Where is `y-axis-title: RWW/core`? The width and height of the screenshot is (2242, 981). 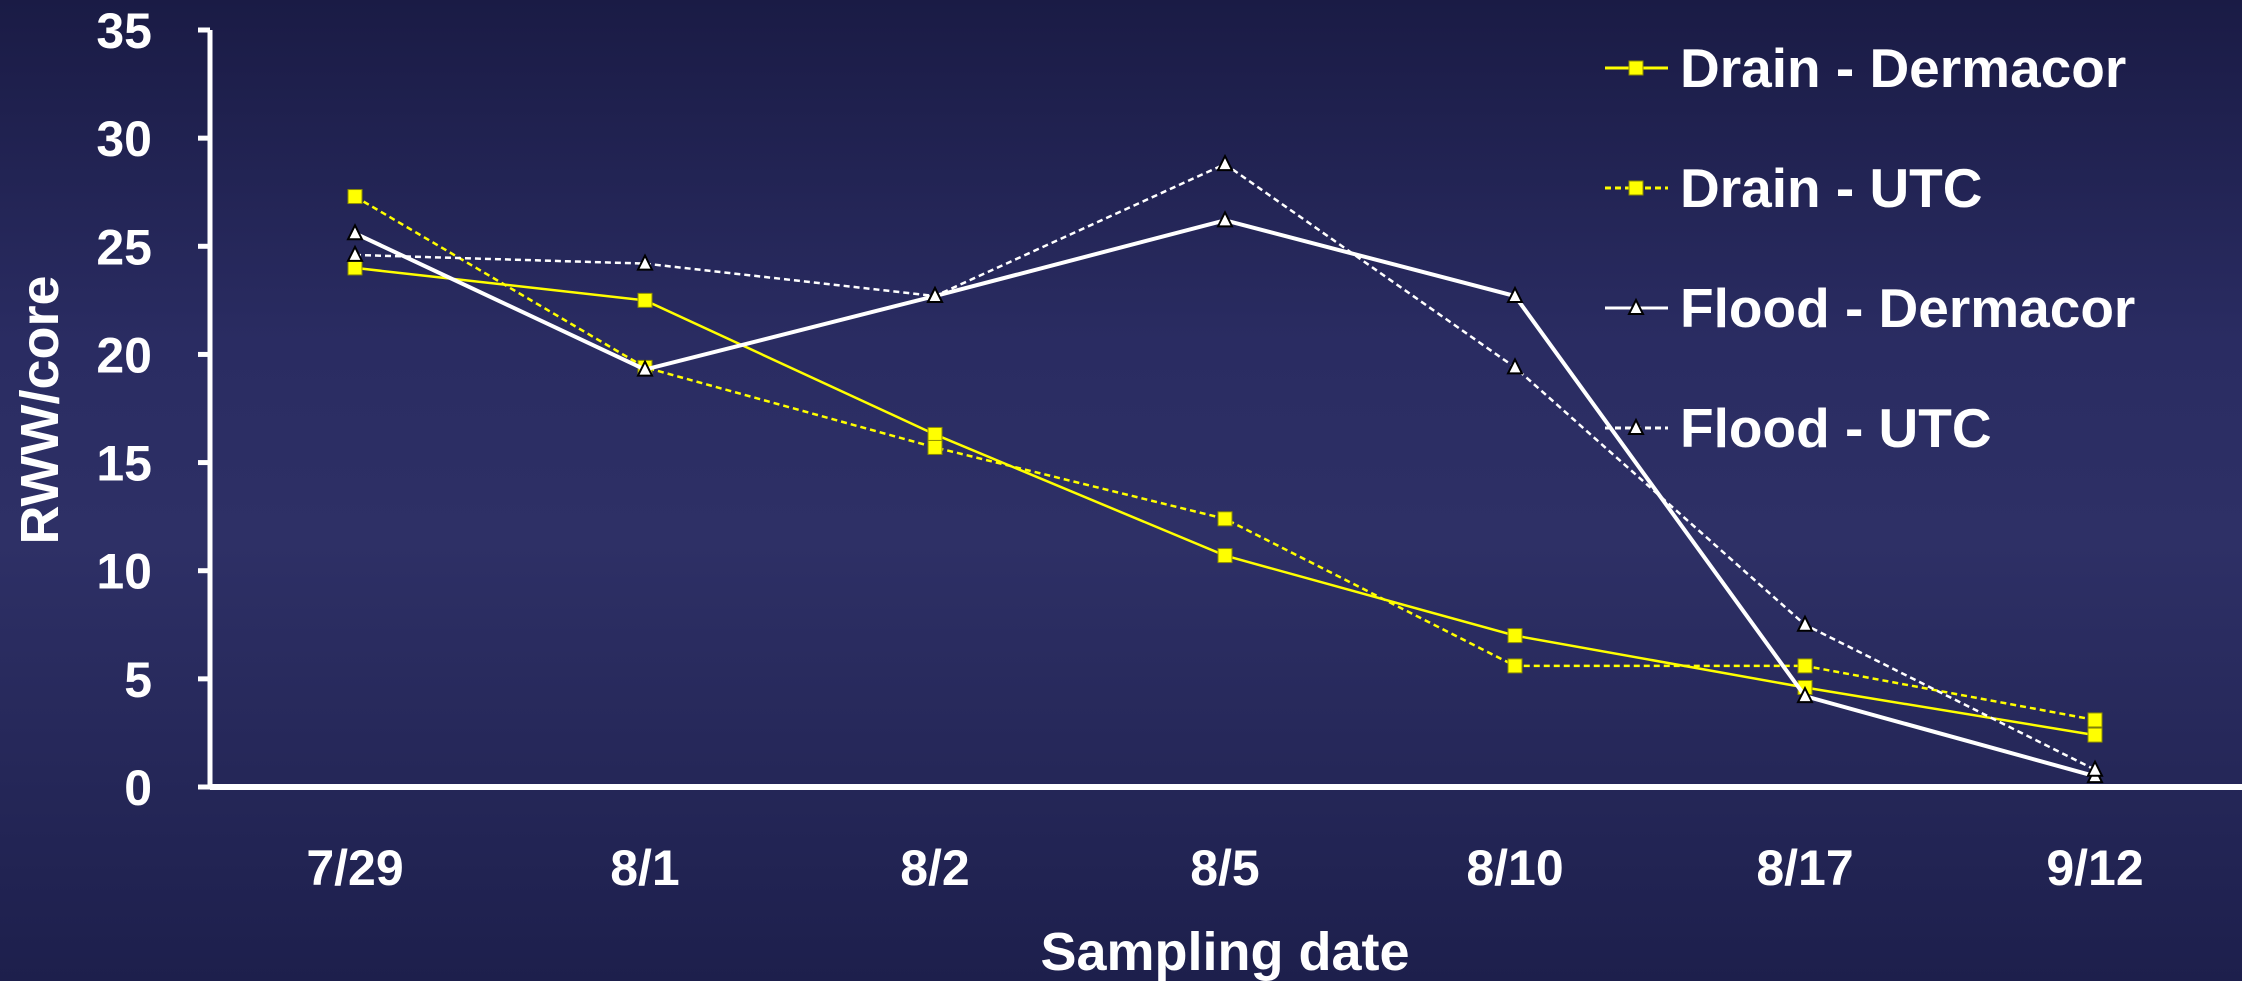 y-axis-title: RWW/core is located at coordinates (40, 409).